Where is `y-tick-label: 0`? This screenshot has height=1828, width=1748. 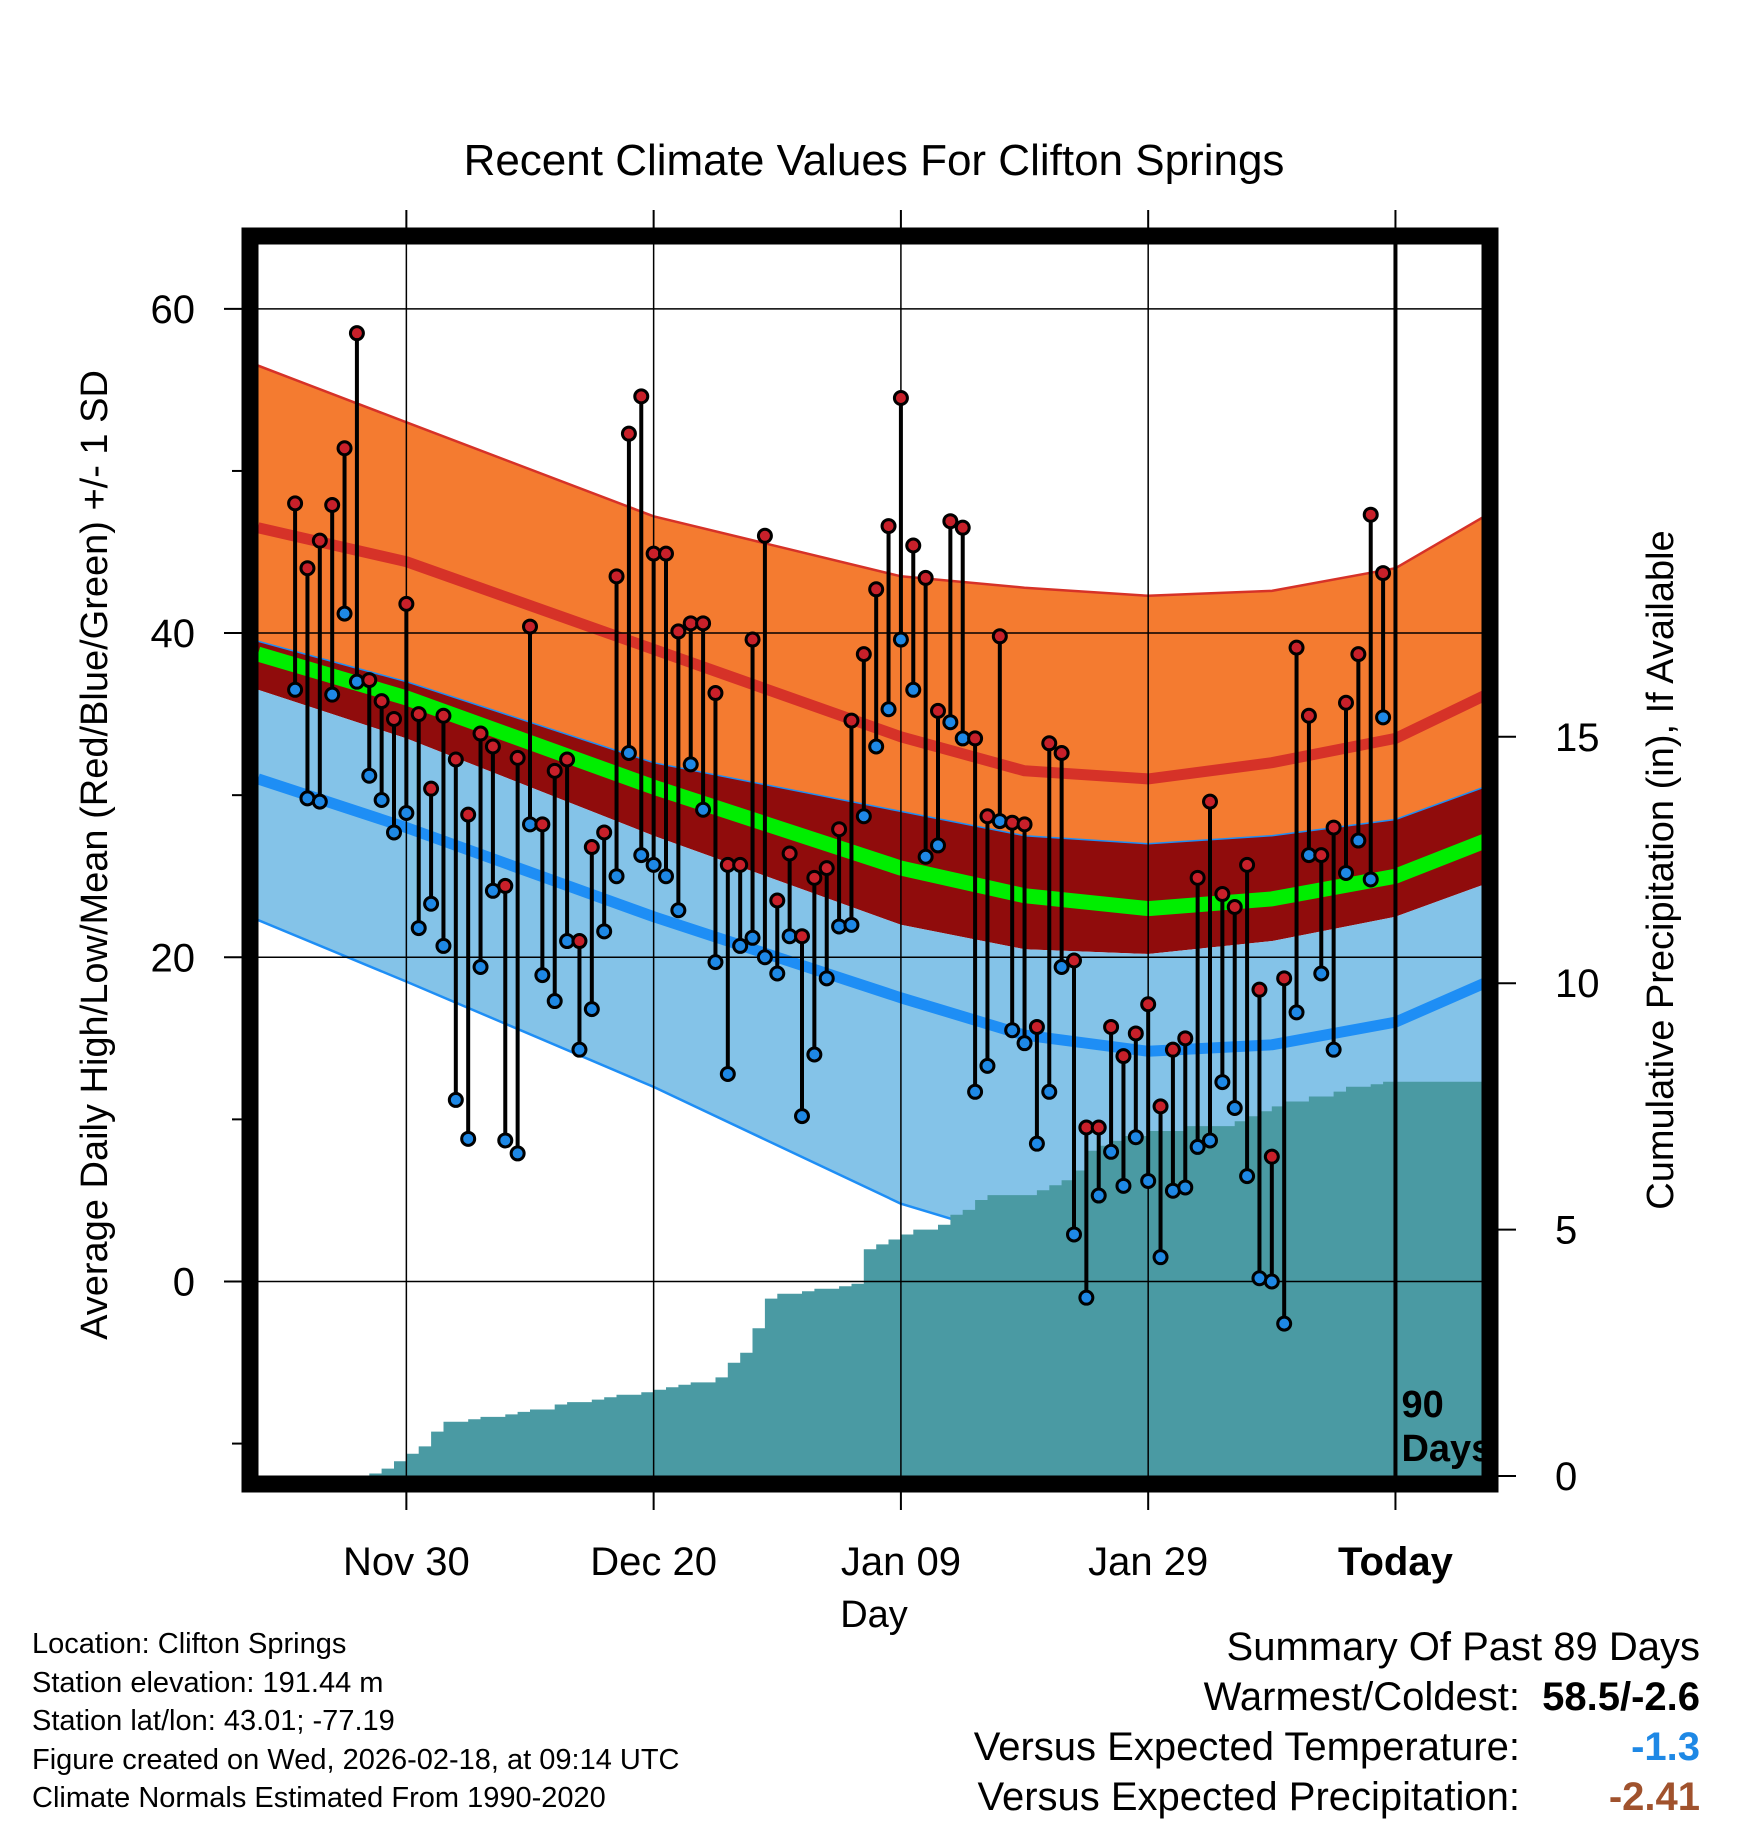 y-tick-label: 0 is located at coordinates (184, 1282).